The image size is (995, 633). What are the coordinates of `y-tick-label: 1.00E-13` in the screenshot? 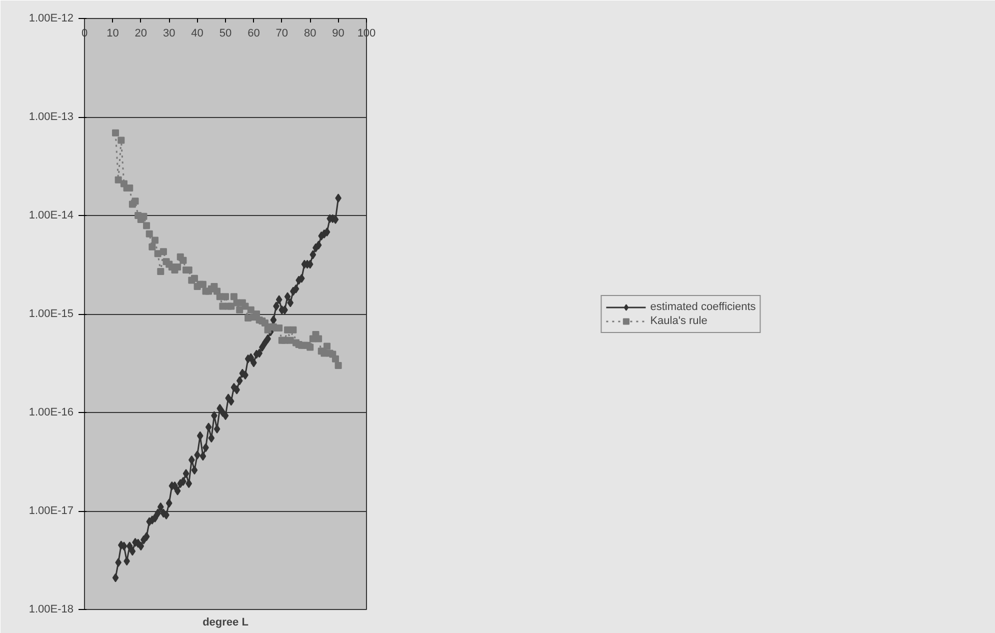 It's located at (51, 117).